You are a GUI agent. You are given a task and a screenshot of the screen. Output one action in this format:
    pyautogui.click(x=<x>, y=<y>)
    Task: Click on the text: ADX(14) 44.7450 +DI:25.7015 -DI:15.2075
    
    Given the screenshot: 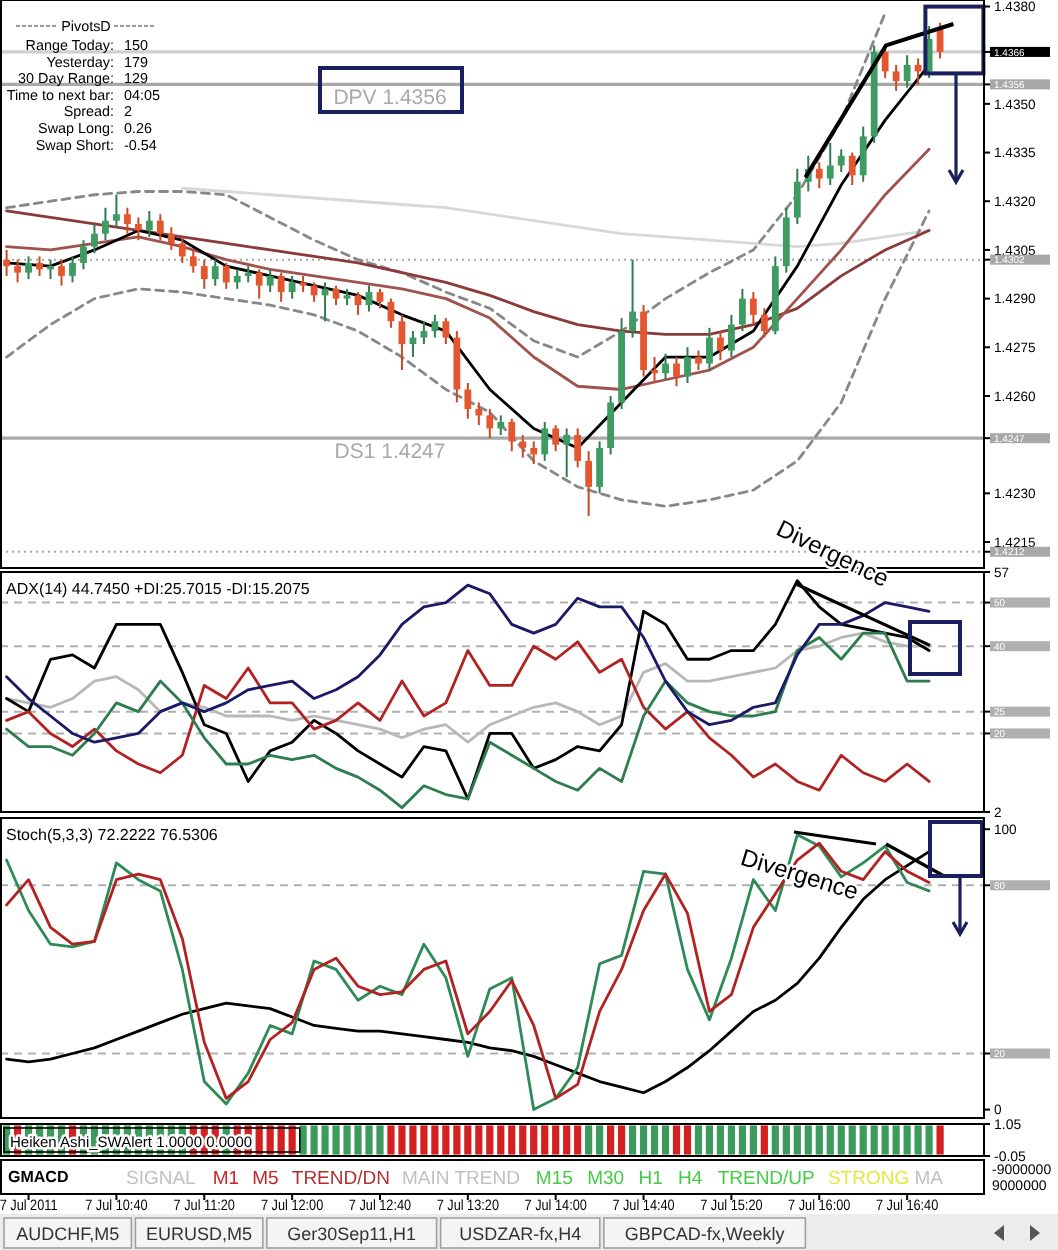 What is the action you would take?
    pyautogui.click(x=158, y=589)
    